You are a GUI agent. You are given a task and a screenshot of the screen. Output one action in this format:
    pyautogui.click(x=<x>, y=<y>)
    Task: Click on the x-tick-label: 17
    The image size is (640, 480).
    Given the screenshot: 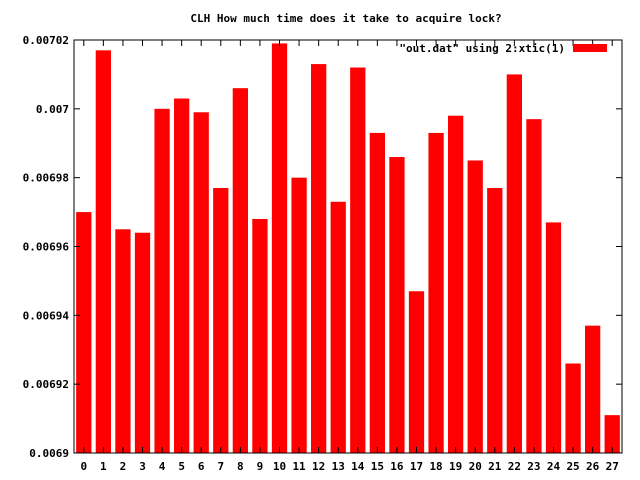 What is the action you would take?
    pyautogui.click(x=416, y=466)
    